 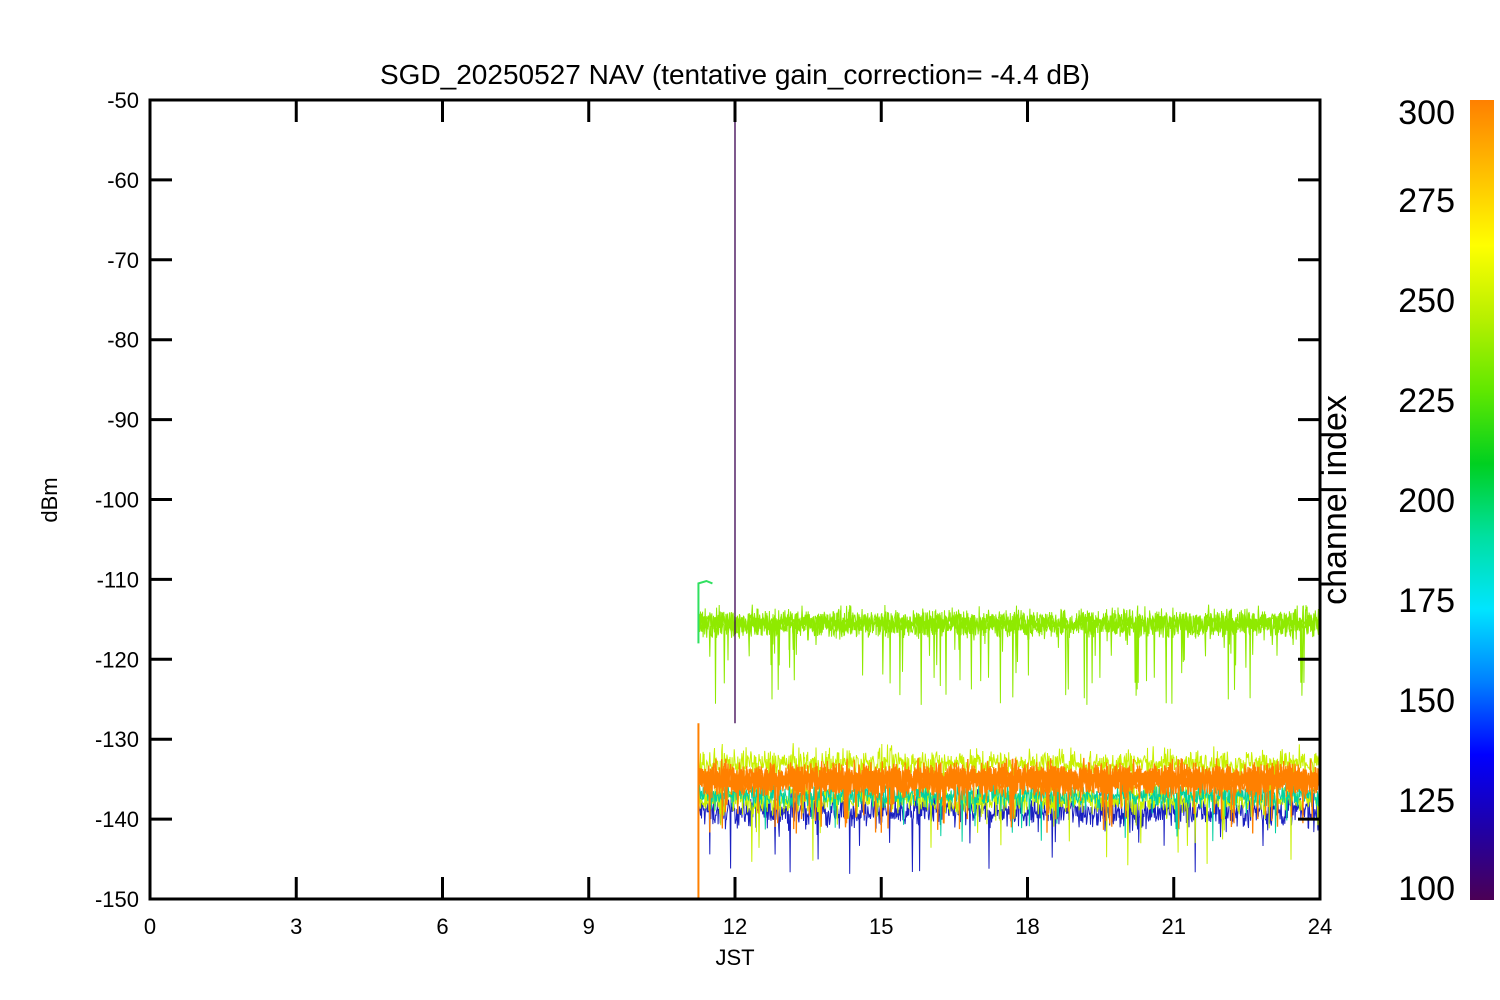 I want to click on series-upper-start-peak, so click(x=705, y=611).